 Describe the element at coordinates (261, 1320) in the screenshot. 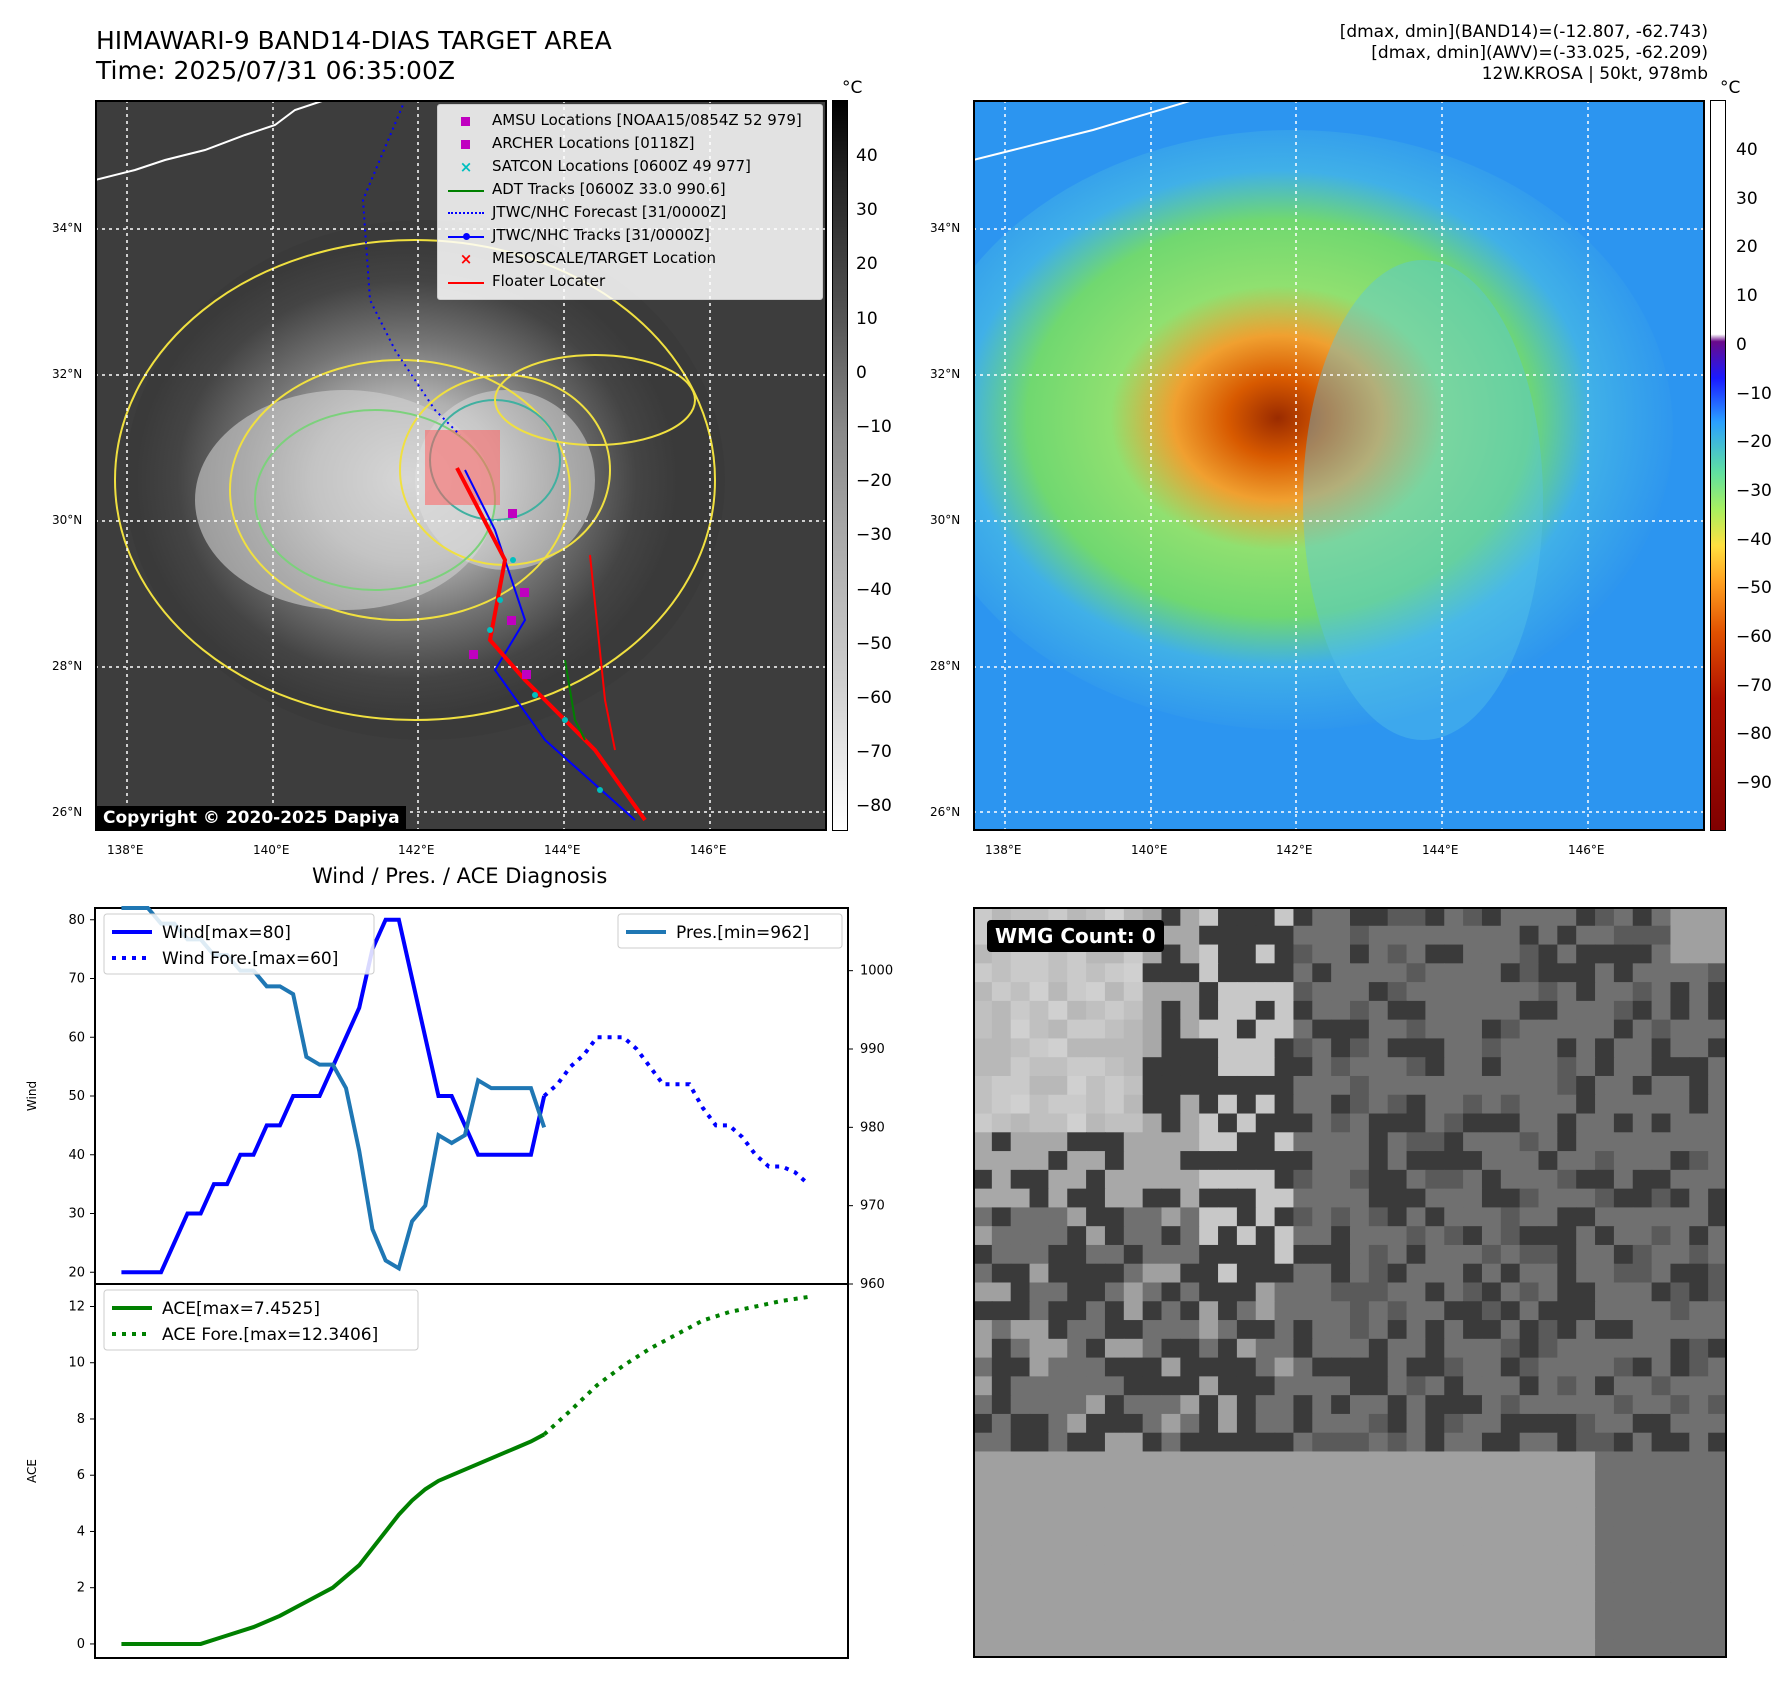

I see `ace-legend` at that location.